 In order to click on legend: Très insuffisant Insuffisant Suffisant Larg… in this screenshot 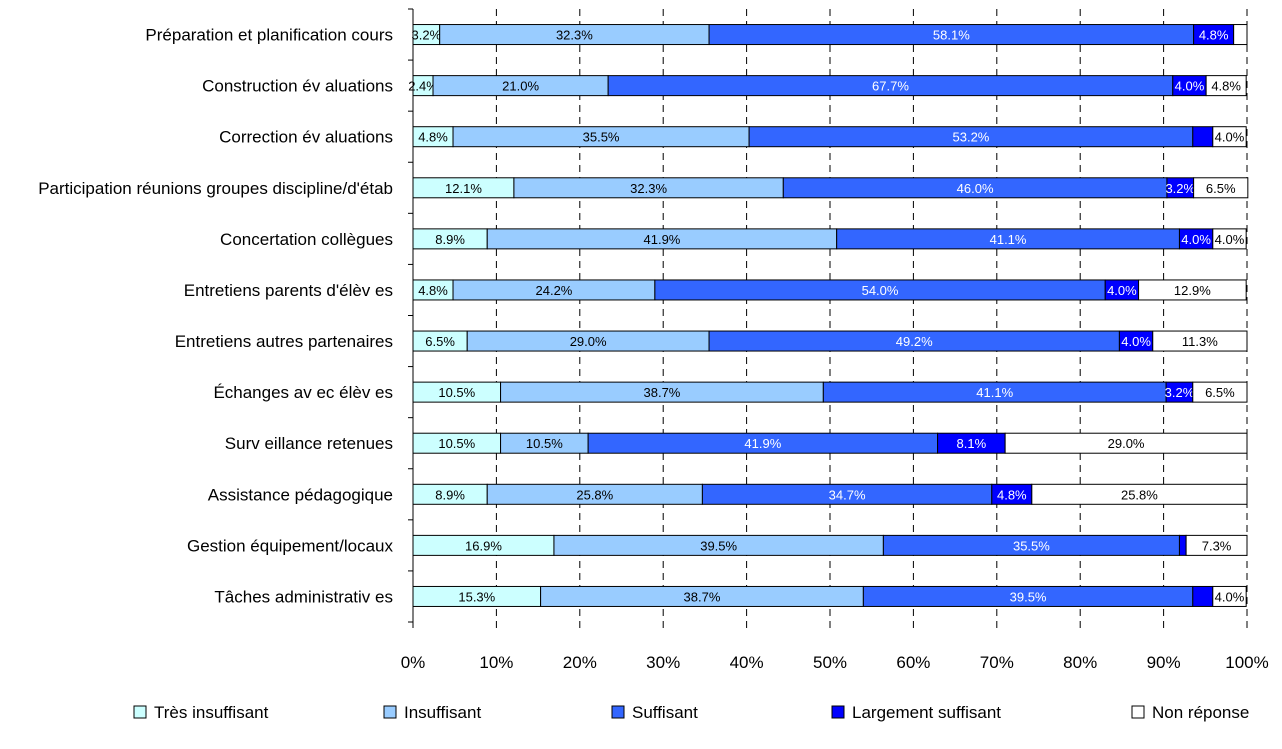, I will do `click(691, 712)`.